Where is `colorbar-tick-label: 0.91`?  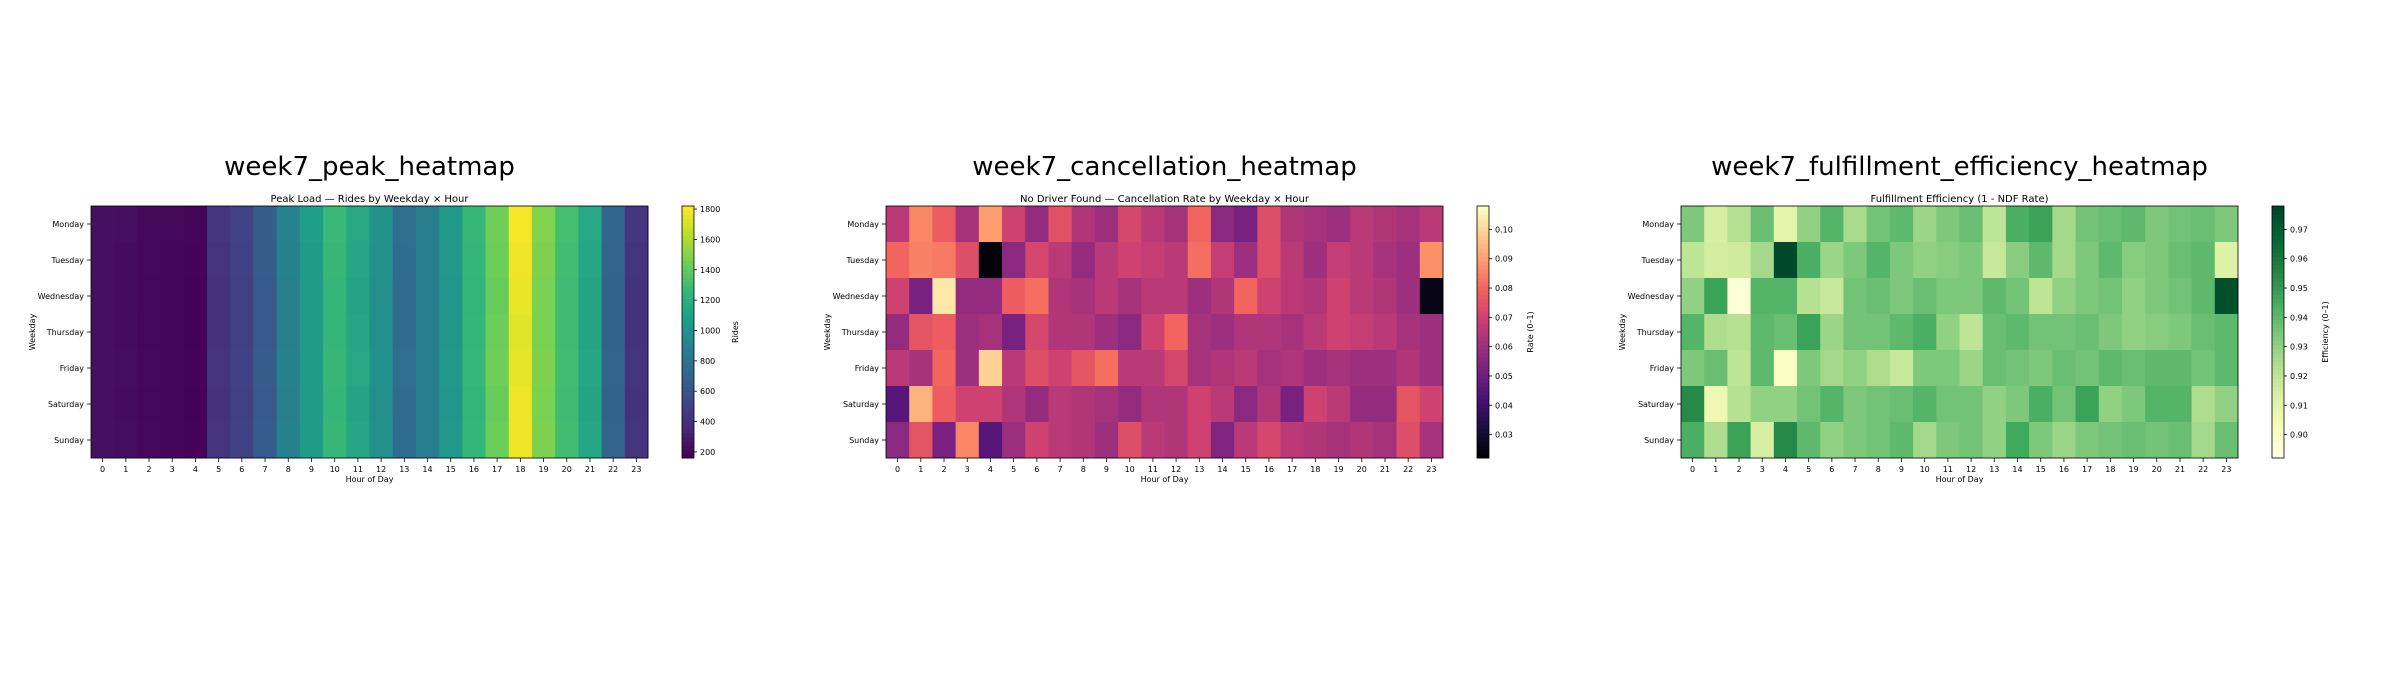 colorbar-tick-label: 0.91 is located at coordinates (2299, 405).